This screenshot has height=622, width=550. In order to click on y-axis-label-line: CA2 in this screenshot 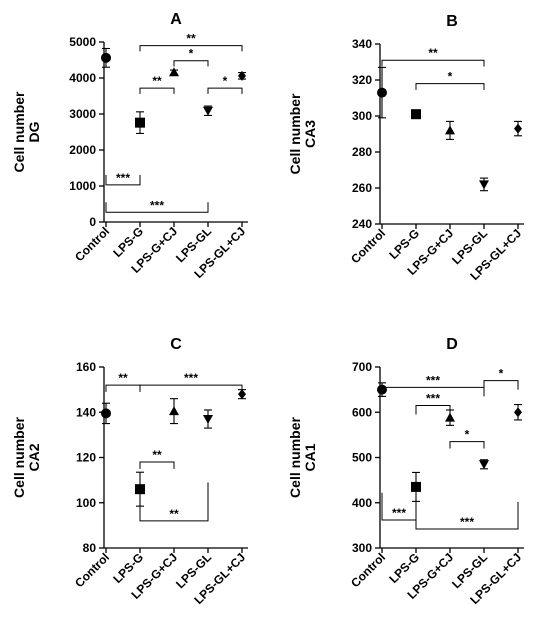, I will do `click(34, 457)`.